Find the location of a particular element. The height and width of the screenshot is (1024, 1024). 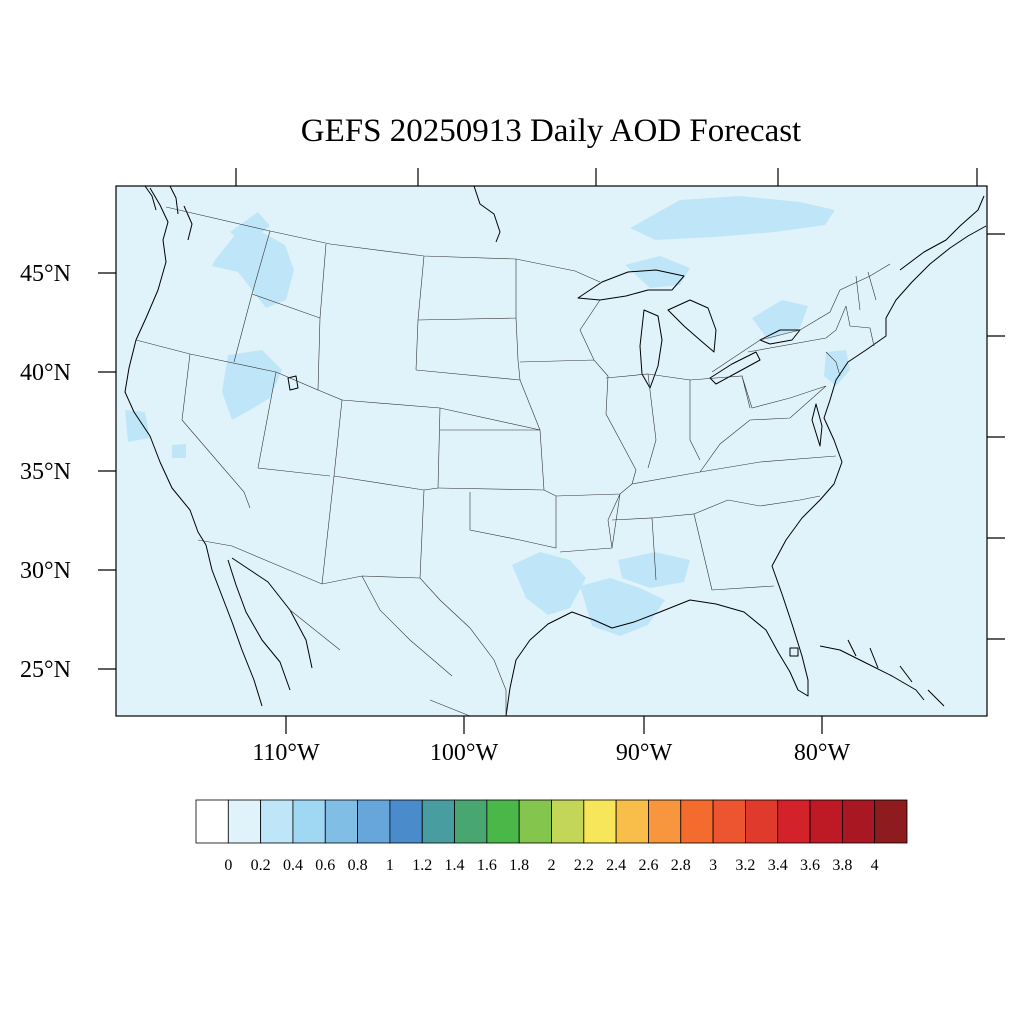

border-states-central is located at coordinates (524, 402).